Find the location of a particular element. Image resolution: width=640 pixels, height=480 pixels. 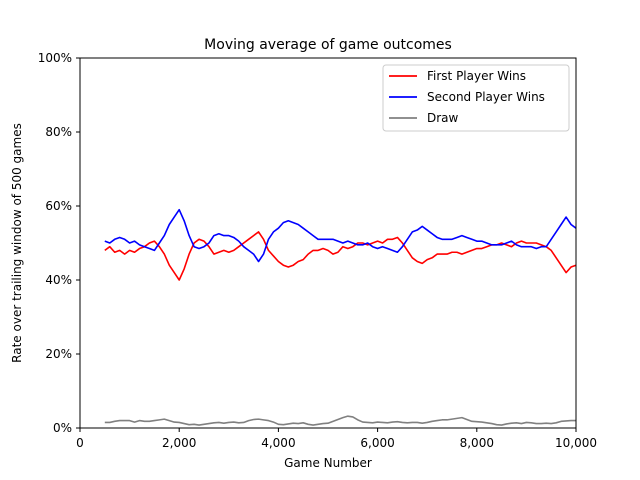

x-tick-label-1: 2,000 is located at coordinates (179, 443).